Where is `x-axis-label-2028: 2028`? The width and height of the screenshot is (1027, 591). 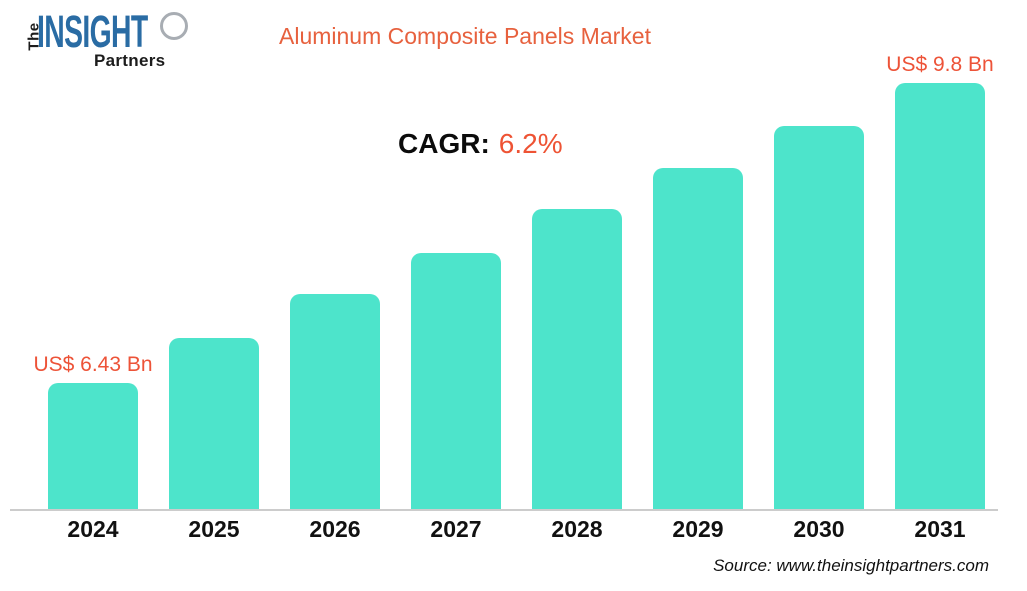
x-axis-label-2028: 2028 is located at coordinates (577, 529).